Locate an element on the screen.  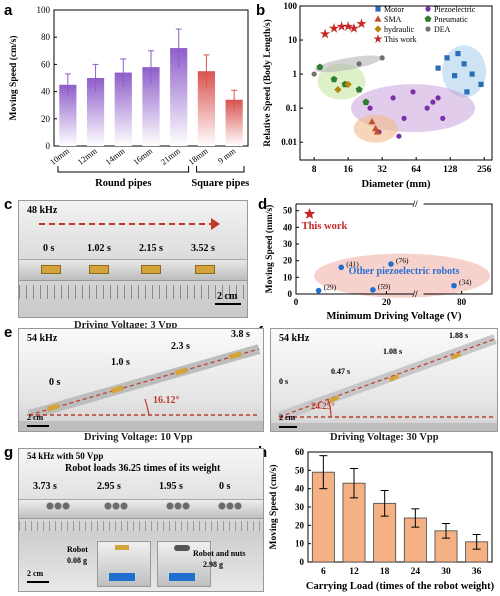
chart-d-highlight-star is located at coordinates (309, 213).